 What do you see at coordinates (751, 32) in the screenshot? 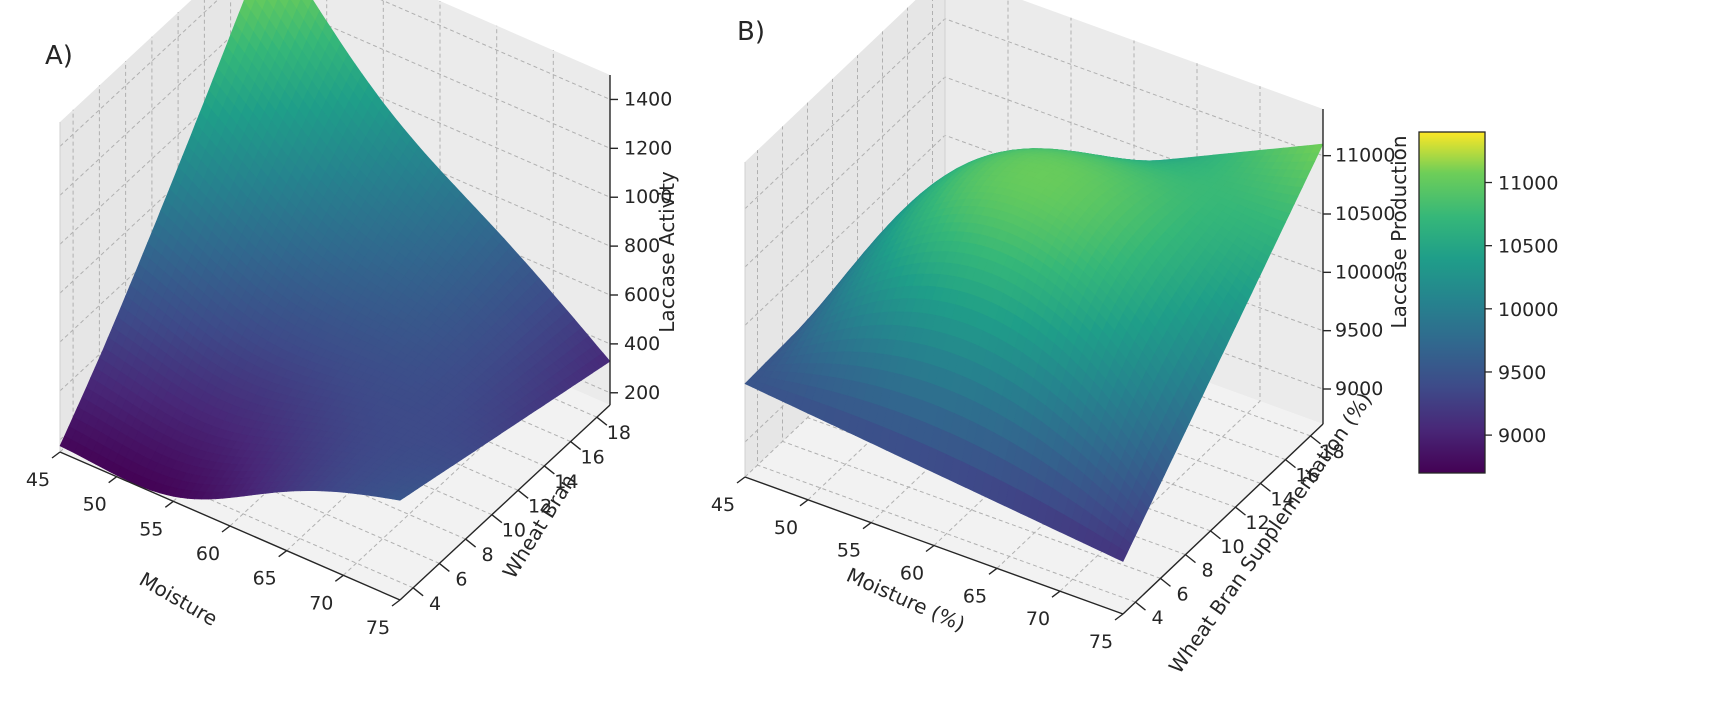
I see `panel-b-label: B)` at bounding box center [751, 32].